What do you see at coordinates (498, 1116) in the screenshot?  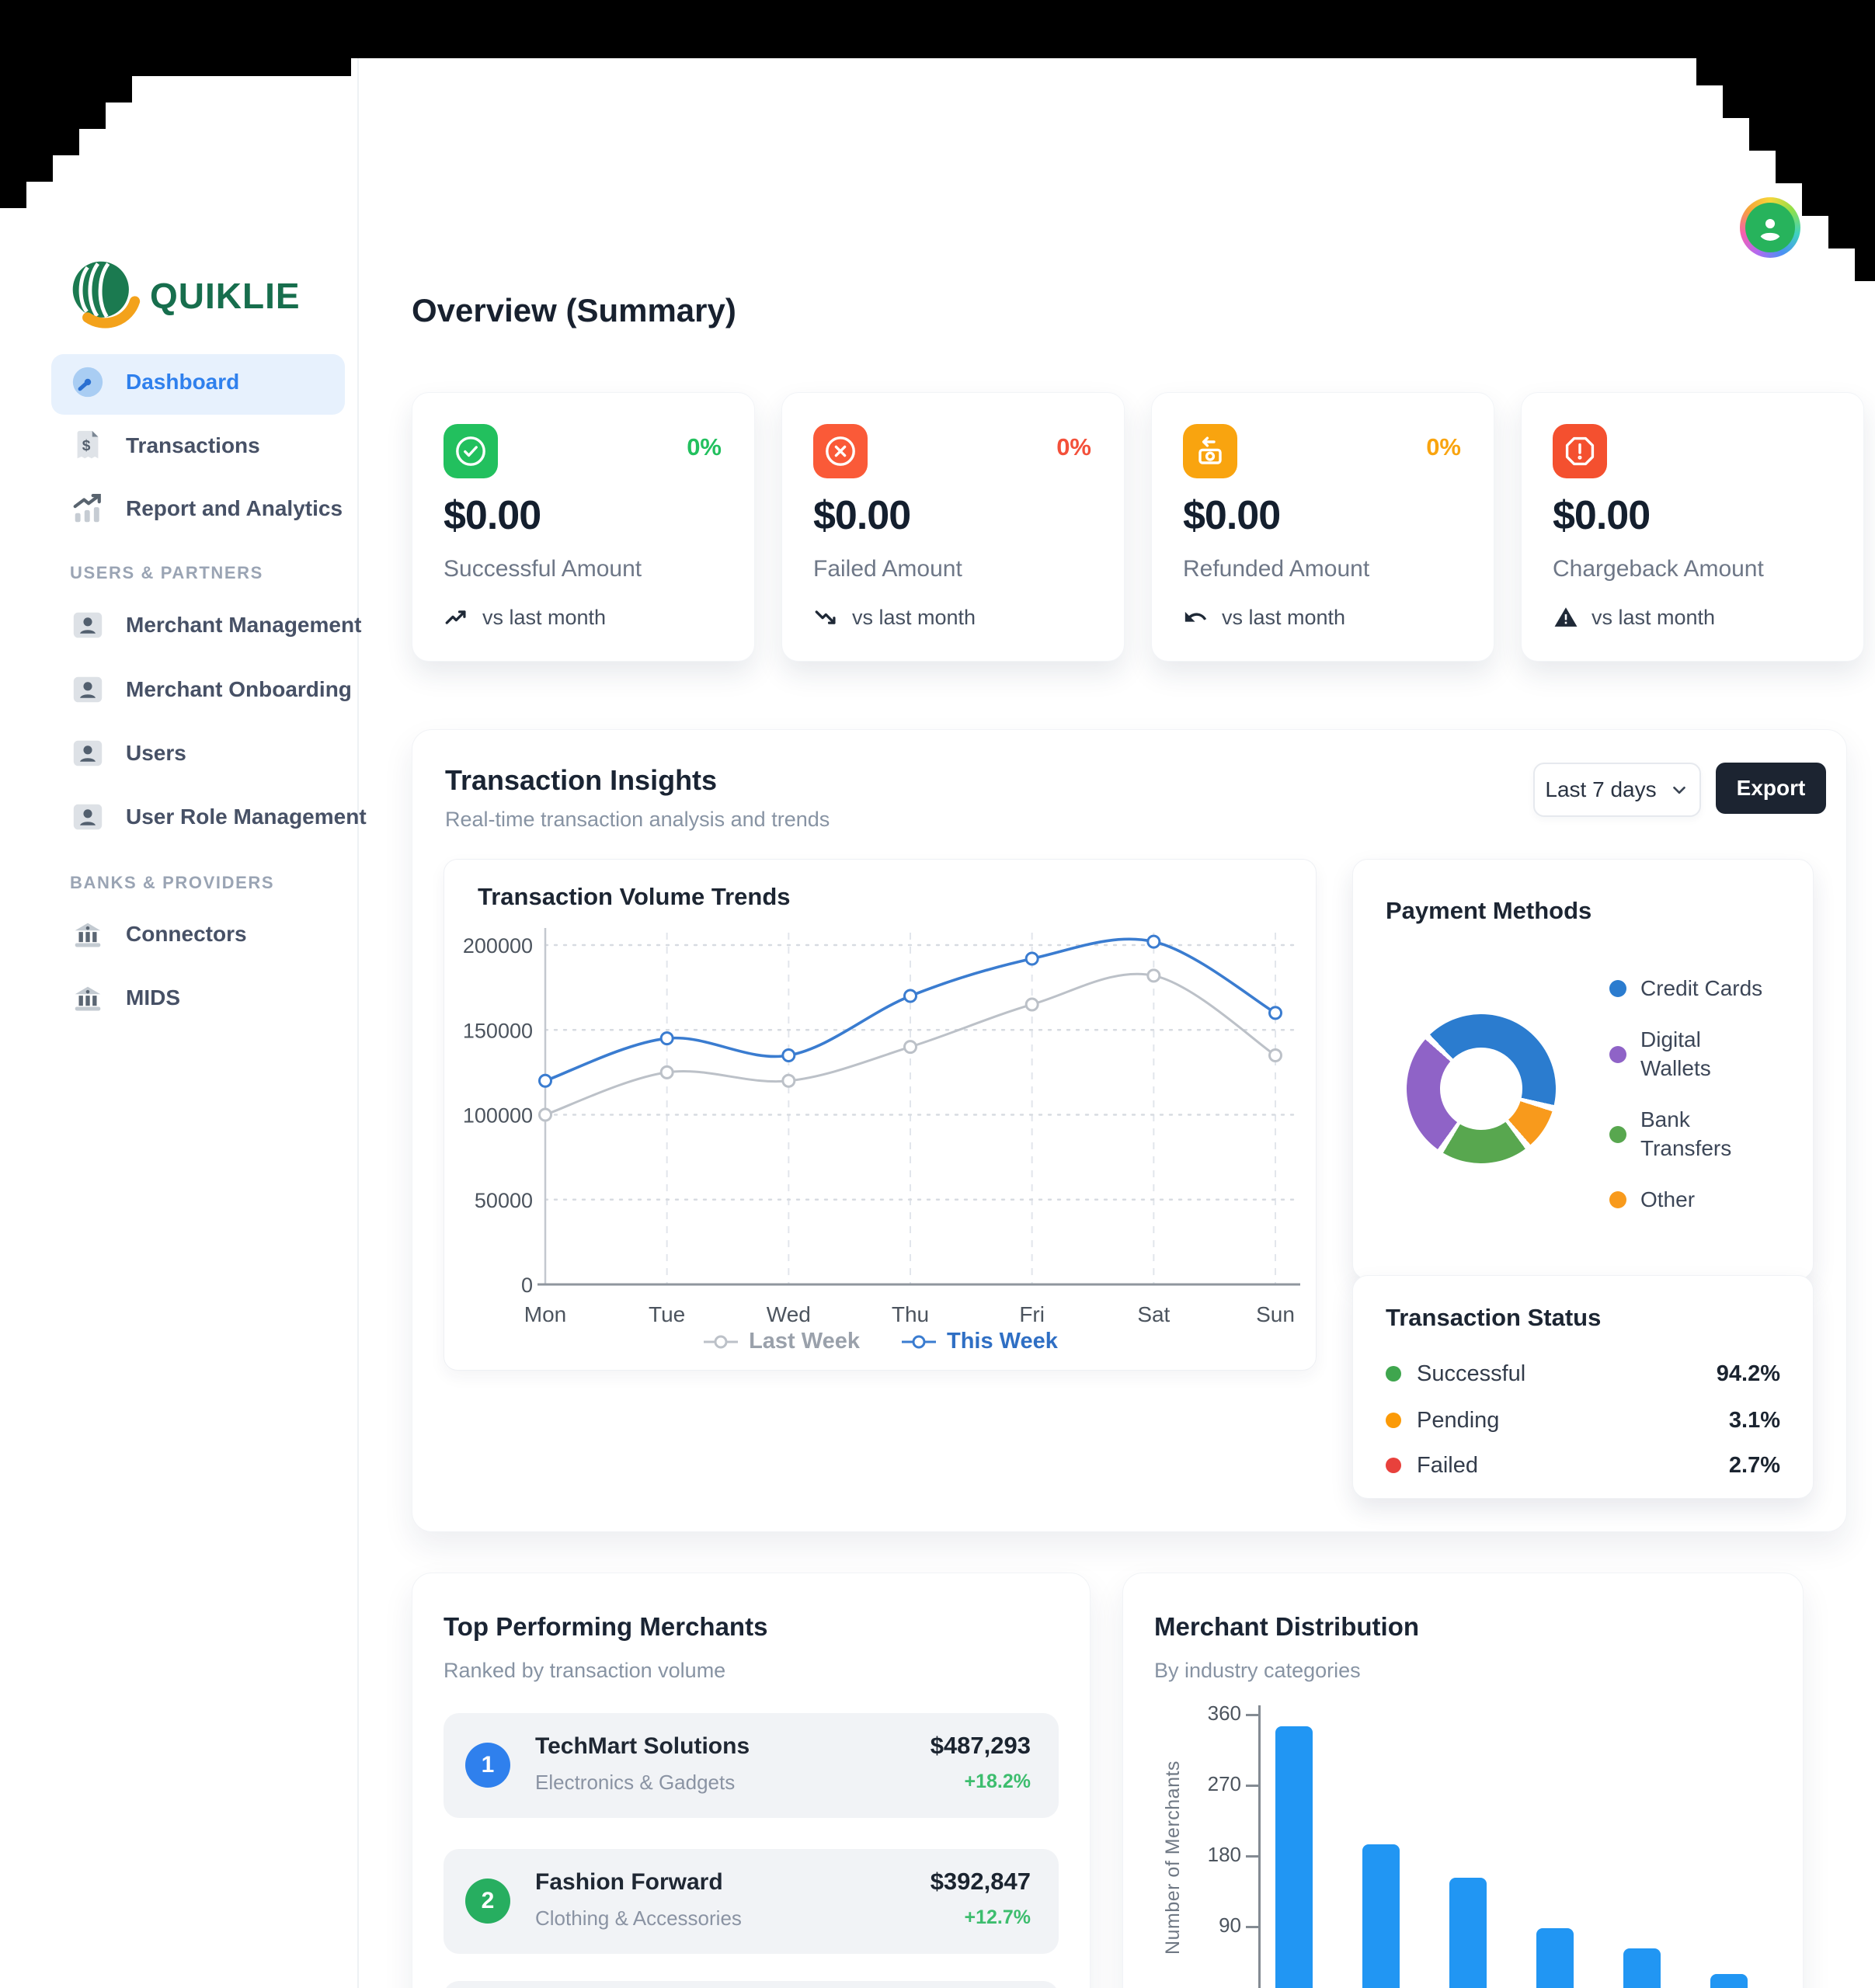 I see `svg-text: 100000` at bounding box center [498, 1116].